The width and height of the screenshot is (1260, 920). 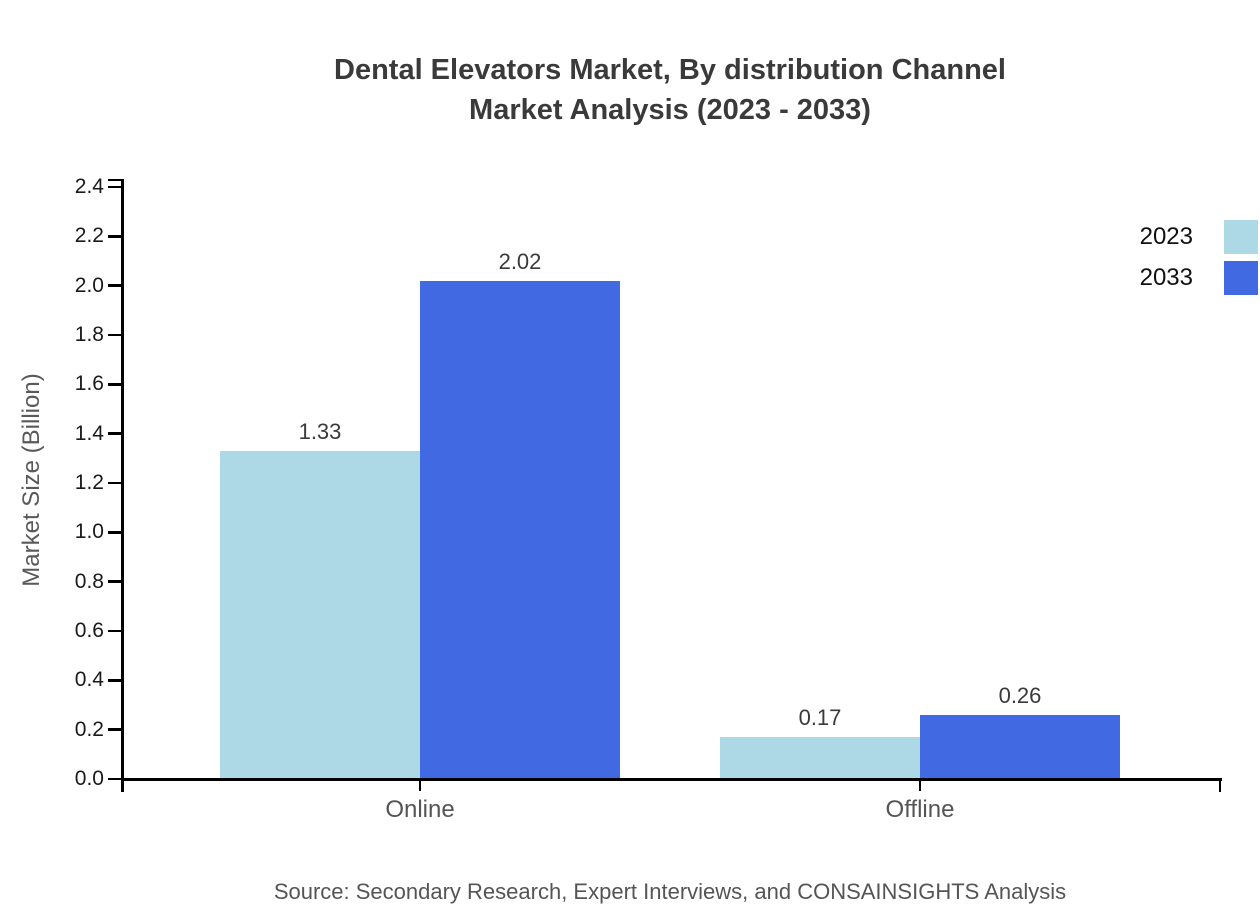 What do you see at coordinates (1020, 695) in the screenshot?
I see `bar-value-label: 0.26` at bounding box center [1020, 695].